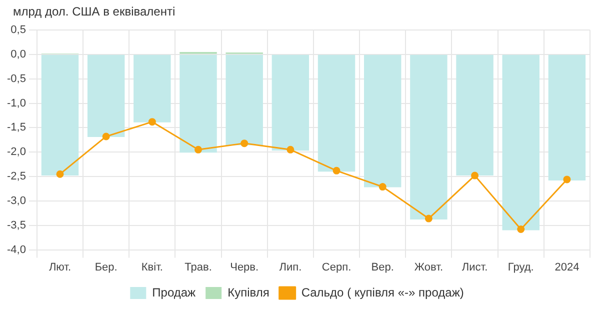  What do you see at coordinates (16, 103) in the screenshot?
I see `y-tick-label: -1,0` at bounding box center [16, 103].